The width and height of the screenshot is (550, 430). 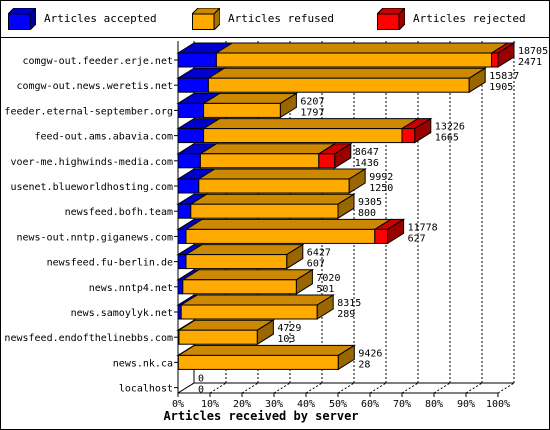 I want to click on value-label-received: 15837, so click(x=504, y=76).